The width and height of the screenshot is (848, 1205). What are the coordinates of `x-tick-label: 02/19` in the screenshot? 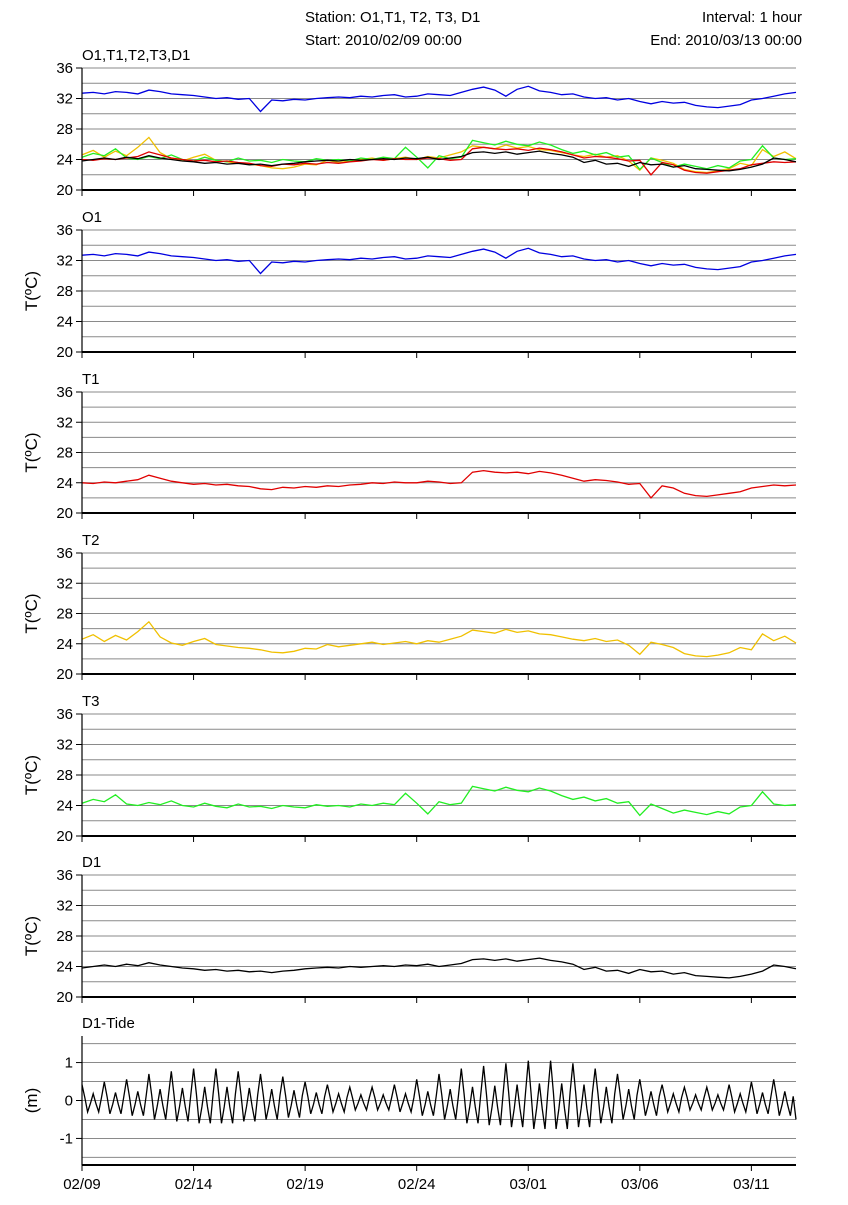 It's located at (305, 1184).